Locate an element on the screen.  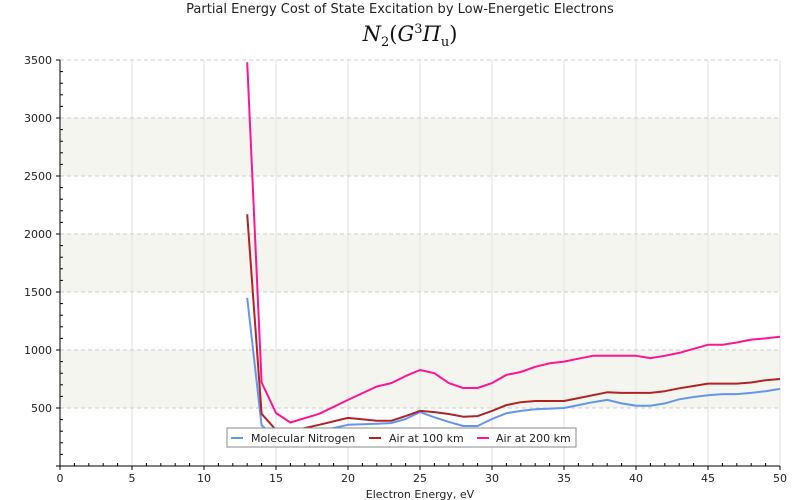
chart-subtitle: N2(G3Πu) is located at coordinates (400, 36).